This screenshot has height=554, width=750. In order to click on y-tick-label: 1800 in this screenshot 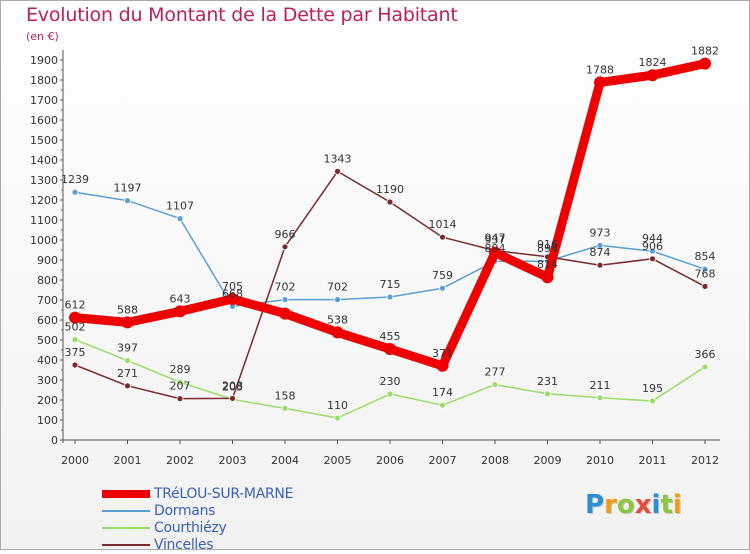, I will do `click(44, 80)`.